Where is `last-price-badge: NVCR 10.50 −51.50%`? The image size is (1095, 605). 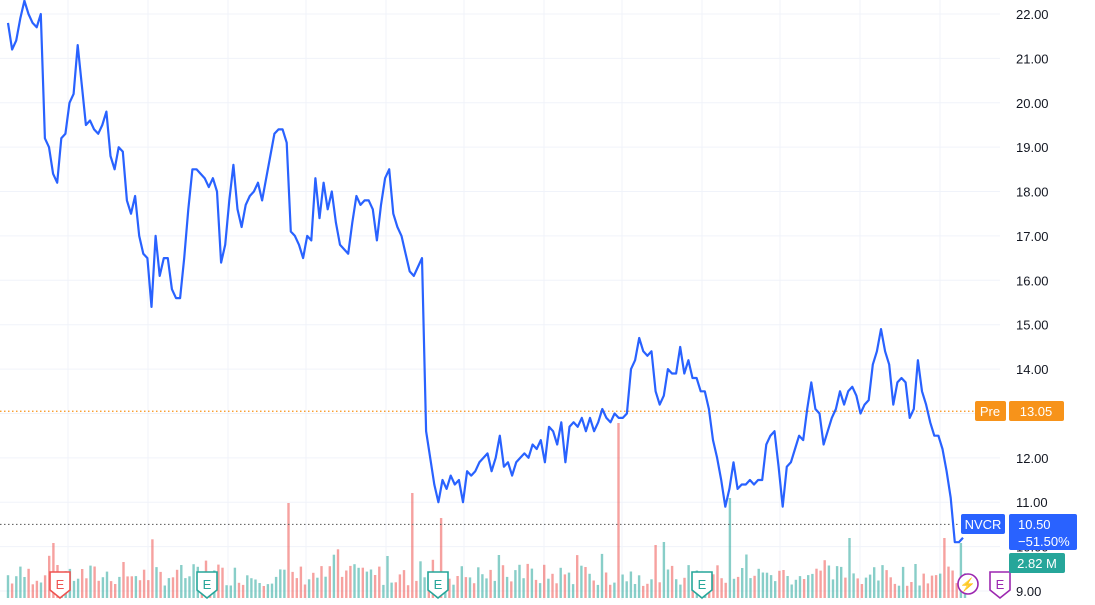
last-price-badge: NVCR 10.50 −51.50% is located at coordinates (1019, 532).